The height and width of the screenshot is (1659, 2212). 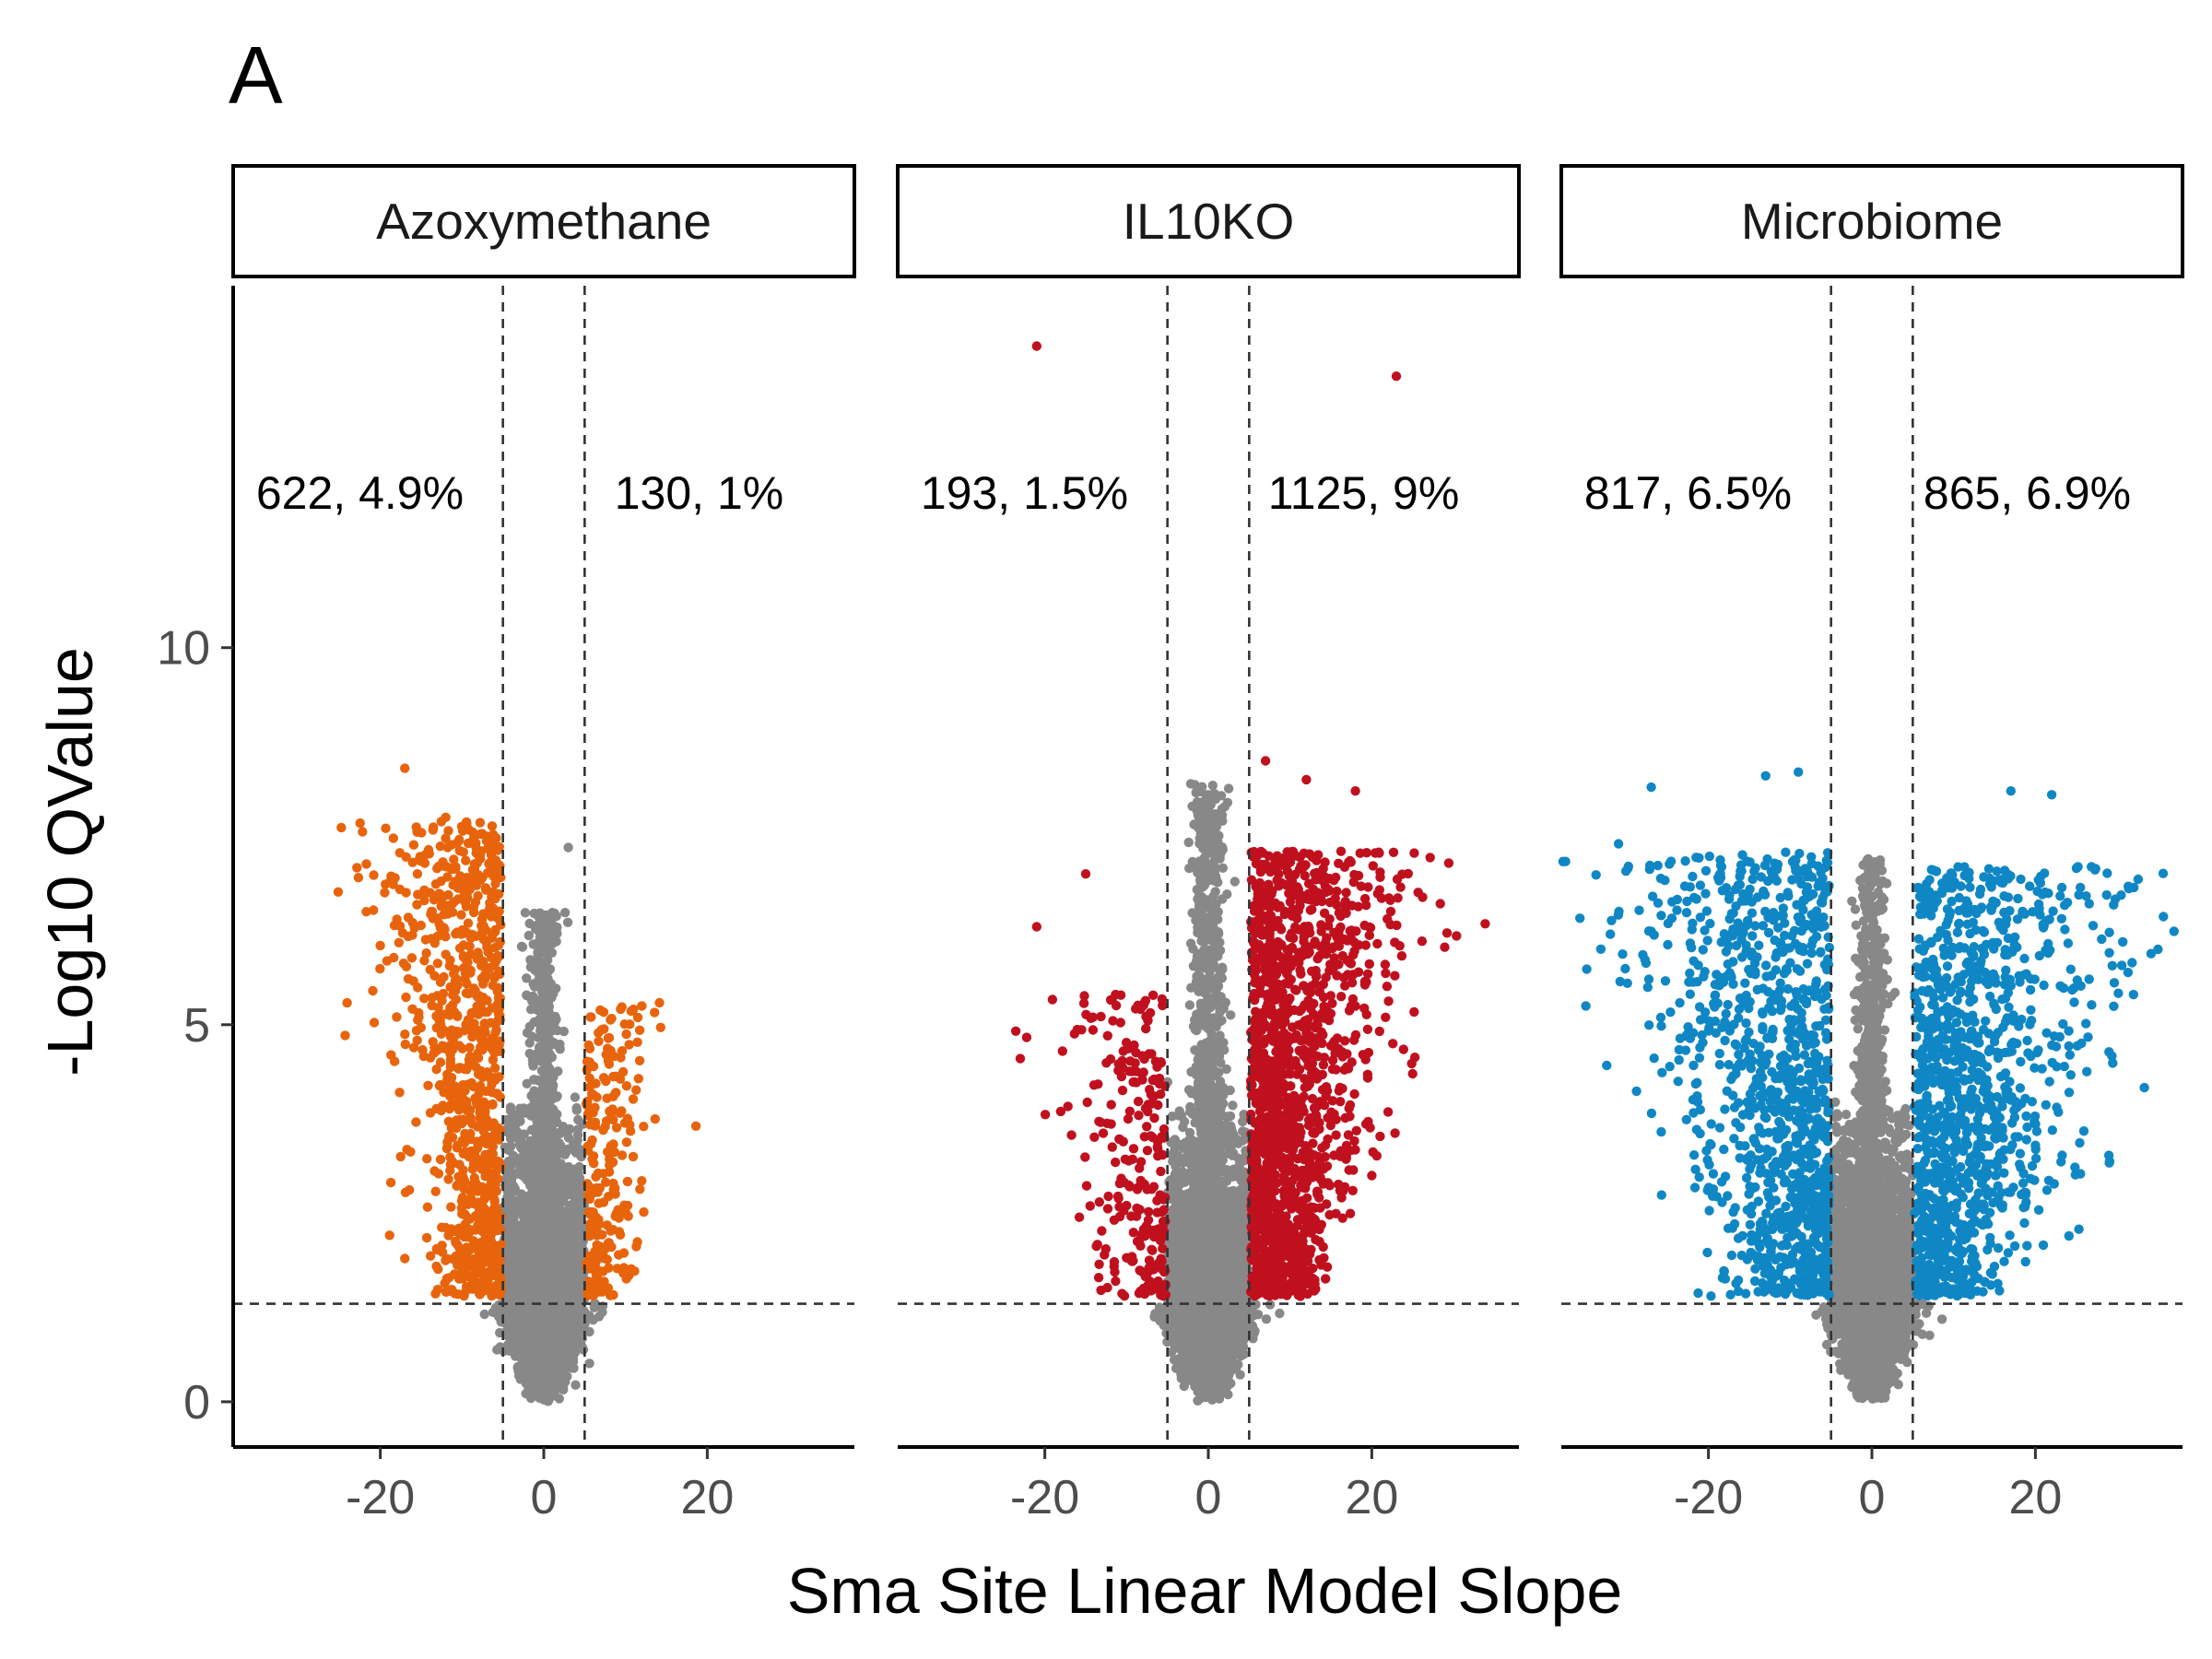 What do you see at coordinates (256, 75) in the screenshot?
I see `panel-tag: A` at bounding box center [256, 75].